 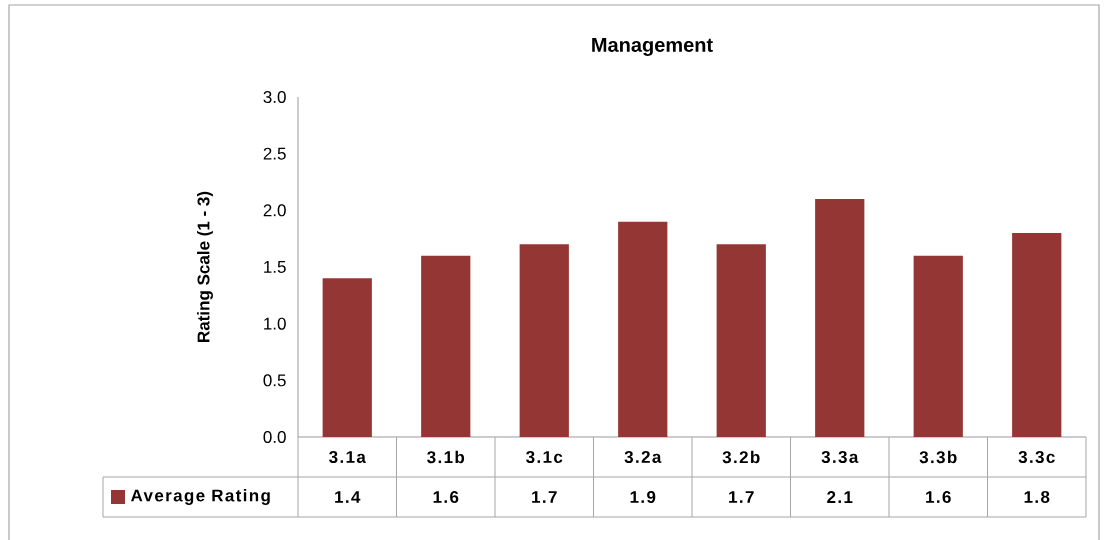 I want to click on y-tick-label: 0.0, so click(x=274, y=437).